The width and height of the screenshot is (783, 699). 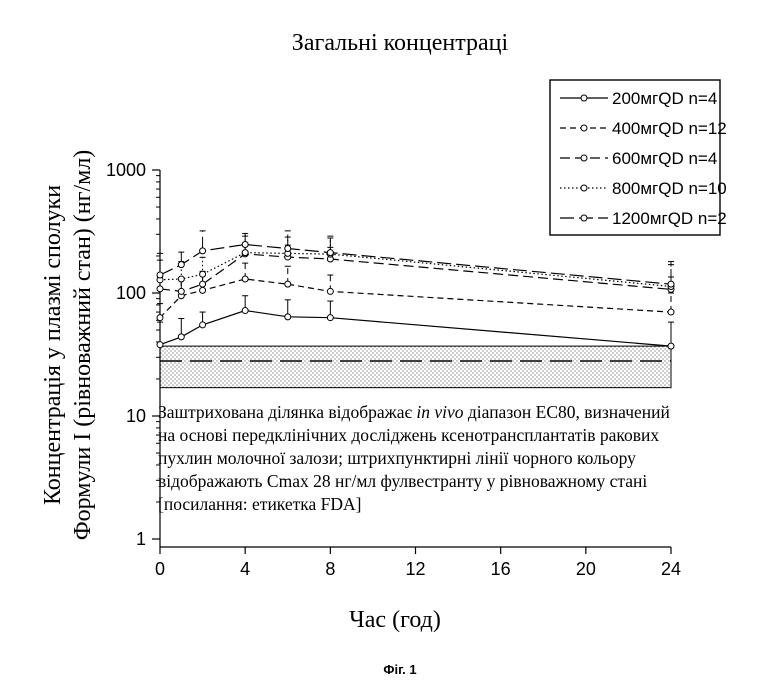 What do you see at coordinates (669, 188) in the screenshot?
I see `legend-entry: 800мгQD n=10` at bounding box center [669, 188].